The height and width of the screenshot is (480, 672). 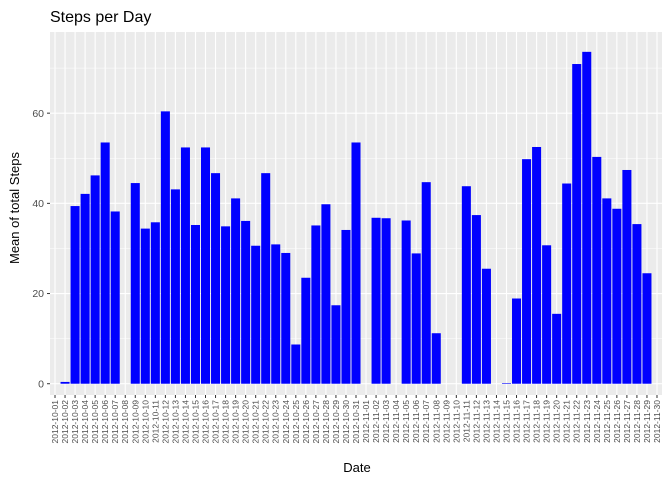 I want to click on y-tick-label: 0, so click(x=41, y=384).